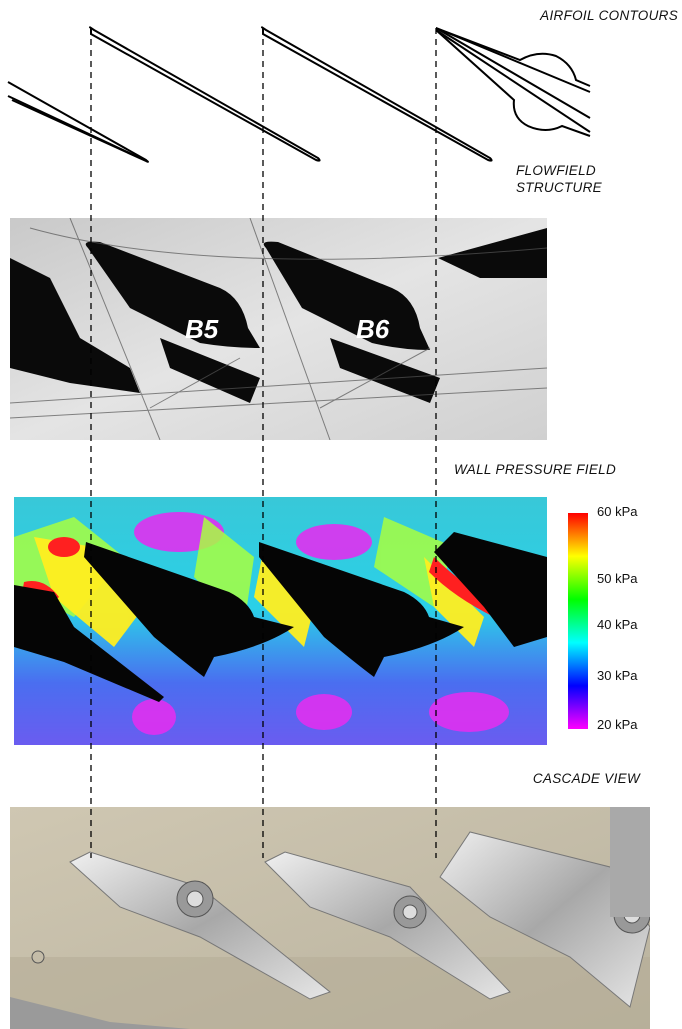 Image resolution: width=682 pixels, height=1029 pixels. Describe the element at coordinates (202, 329) in the screenshot. I see `blade-label-b5: B5` at that location.